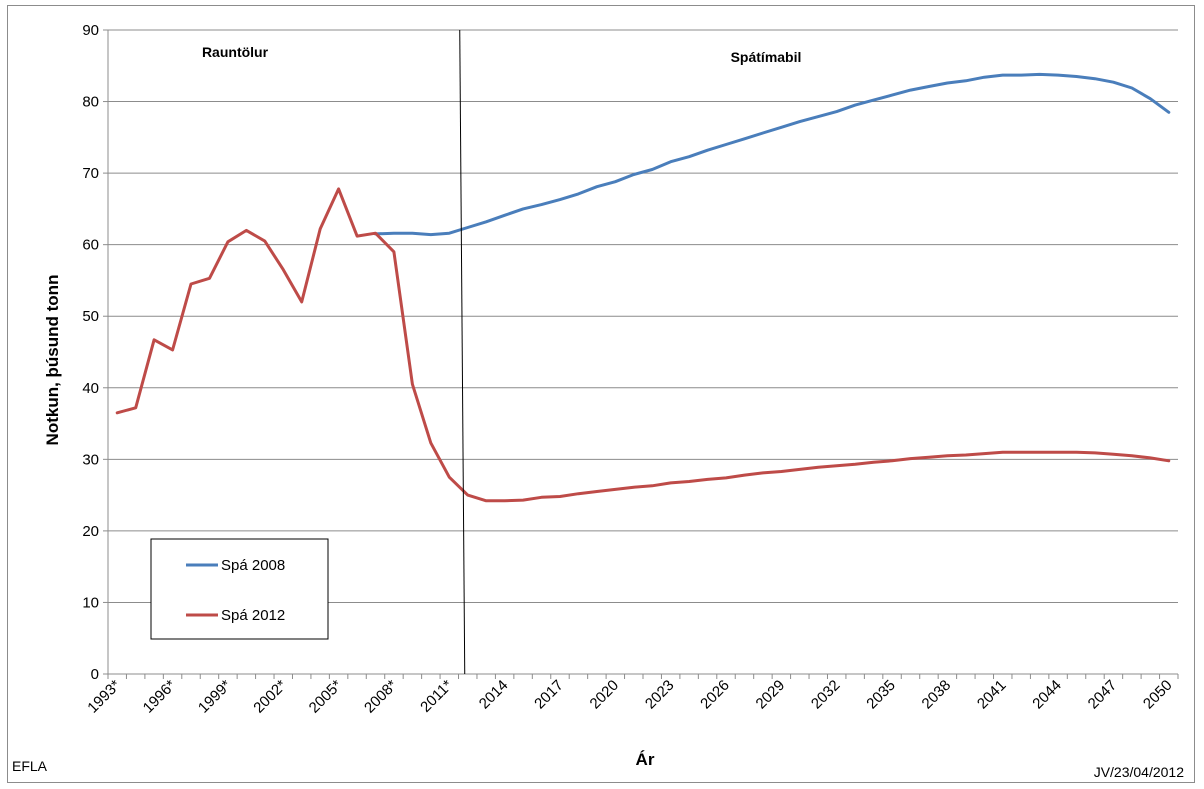  Describe the element at coordinates (549, 695) in the screenshot. I see `x-tick-label: 2017` at that location.